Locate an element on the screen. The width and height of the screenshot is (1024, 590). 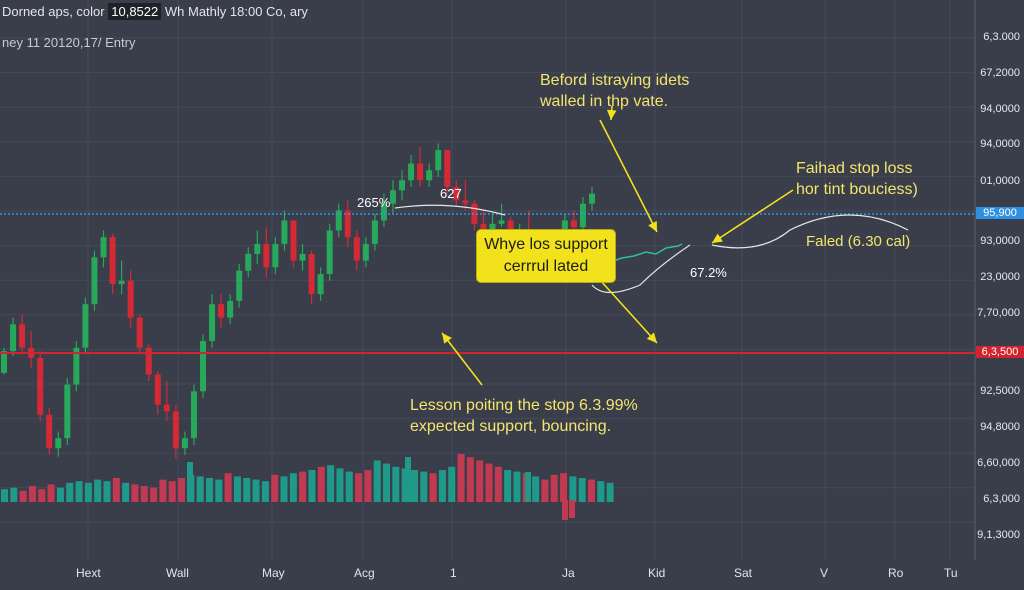
current-price-badge: 95,900 is located at coordinates (1000, 213).